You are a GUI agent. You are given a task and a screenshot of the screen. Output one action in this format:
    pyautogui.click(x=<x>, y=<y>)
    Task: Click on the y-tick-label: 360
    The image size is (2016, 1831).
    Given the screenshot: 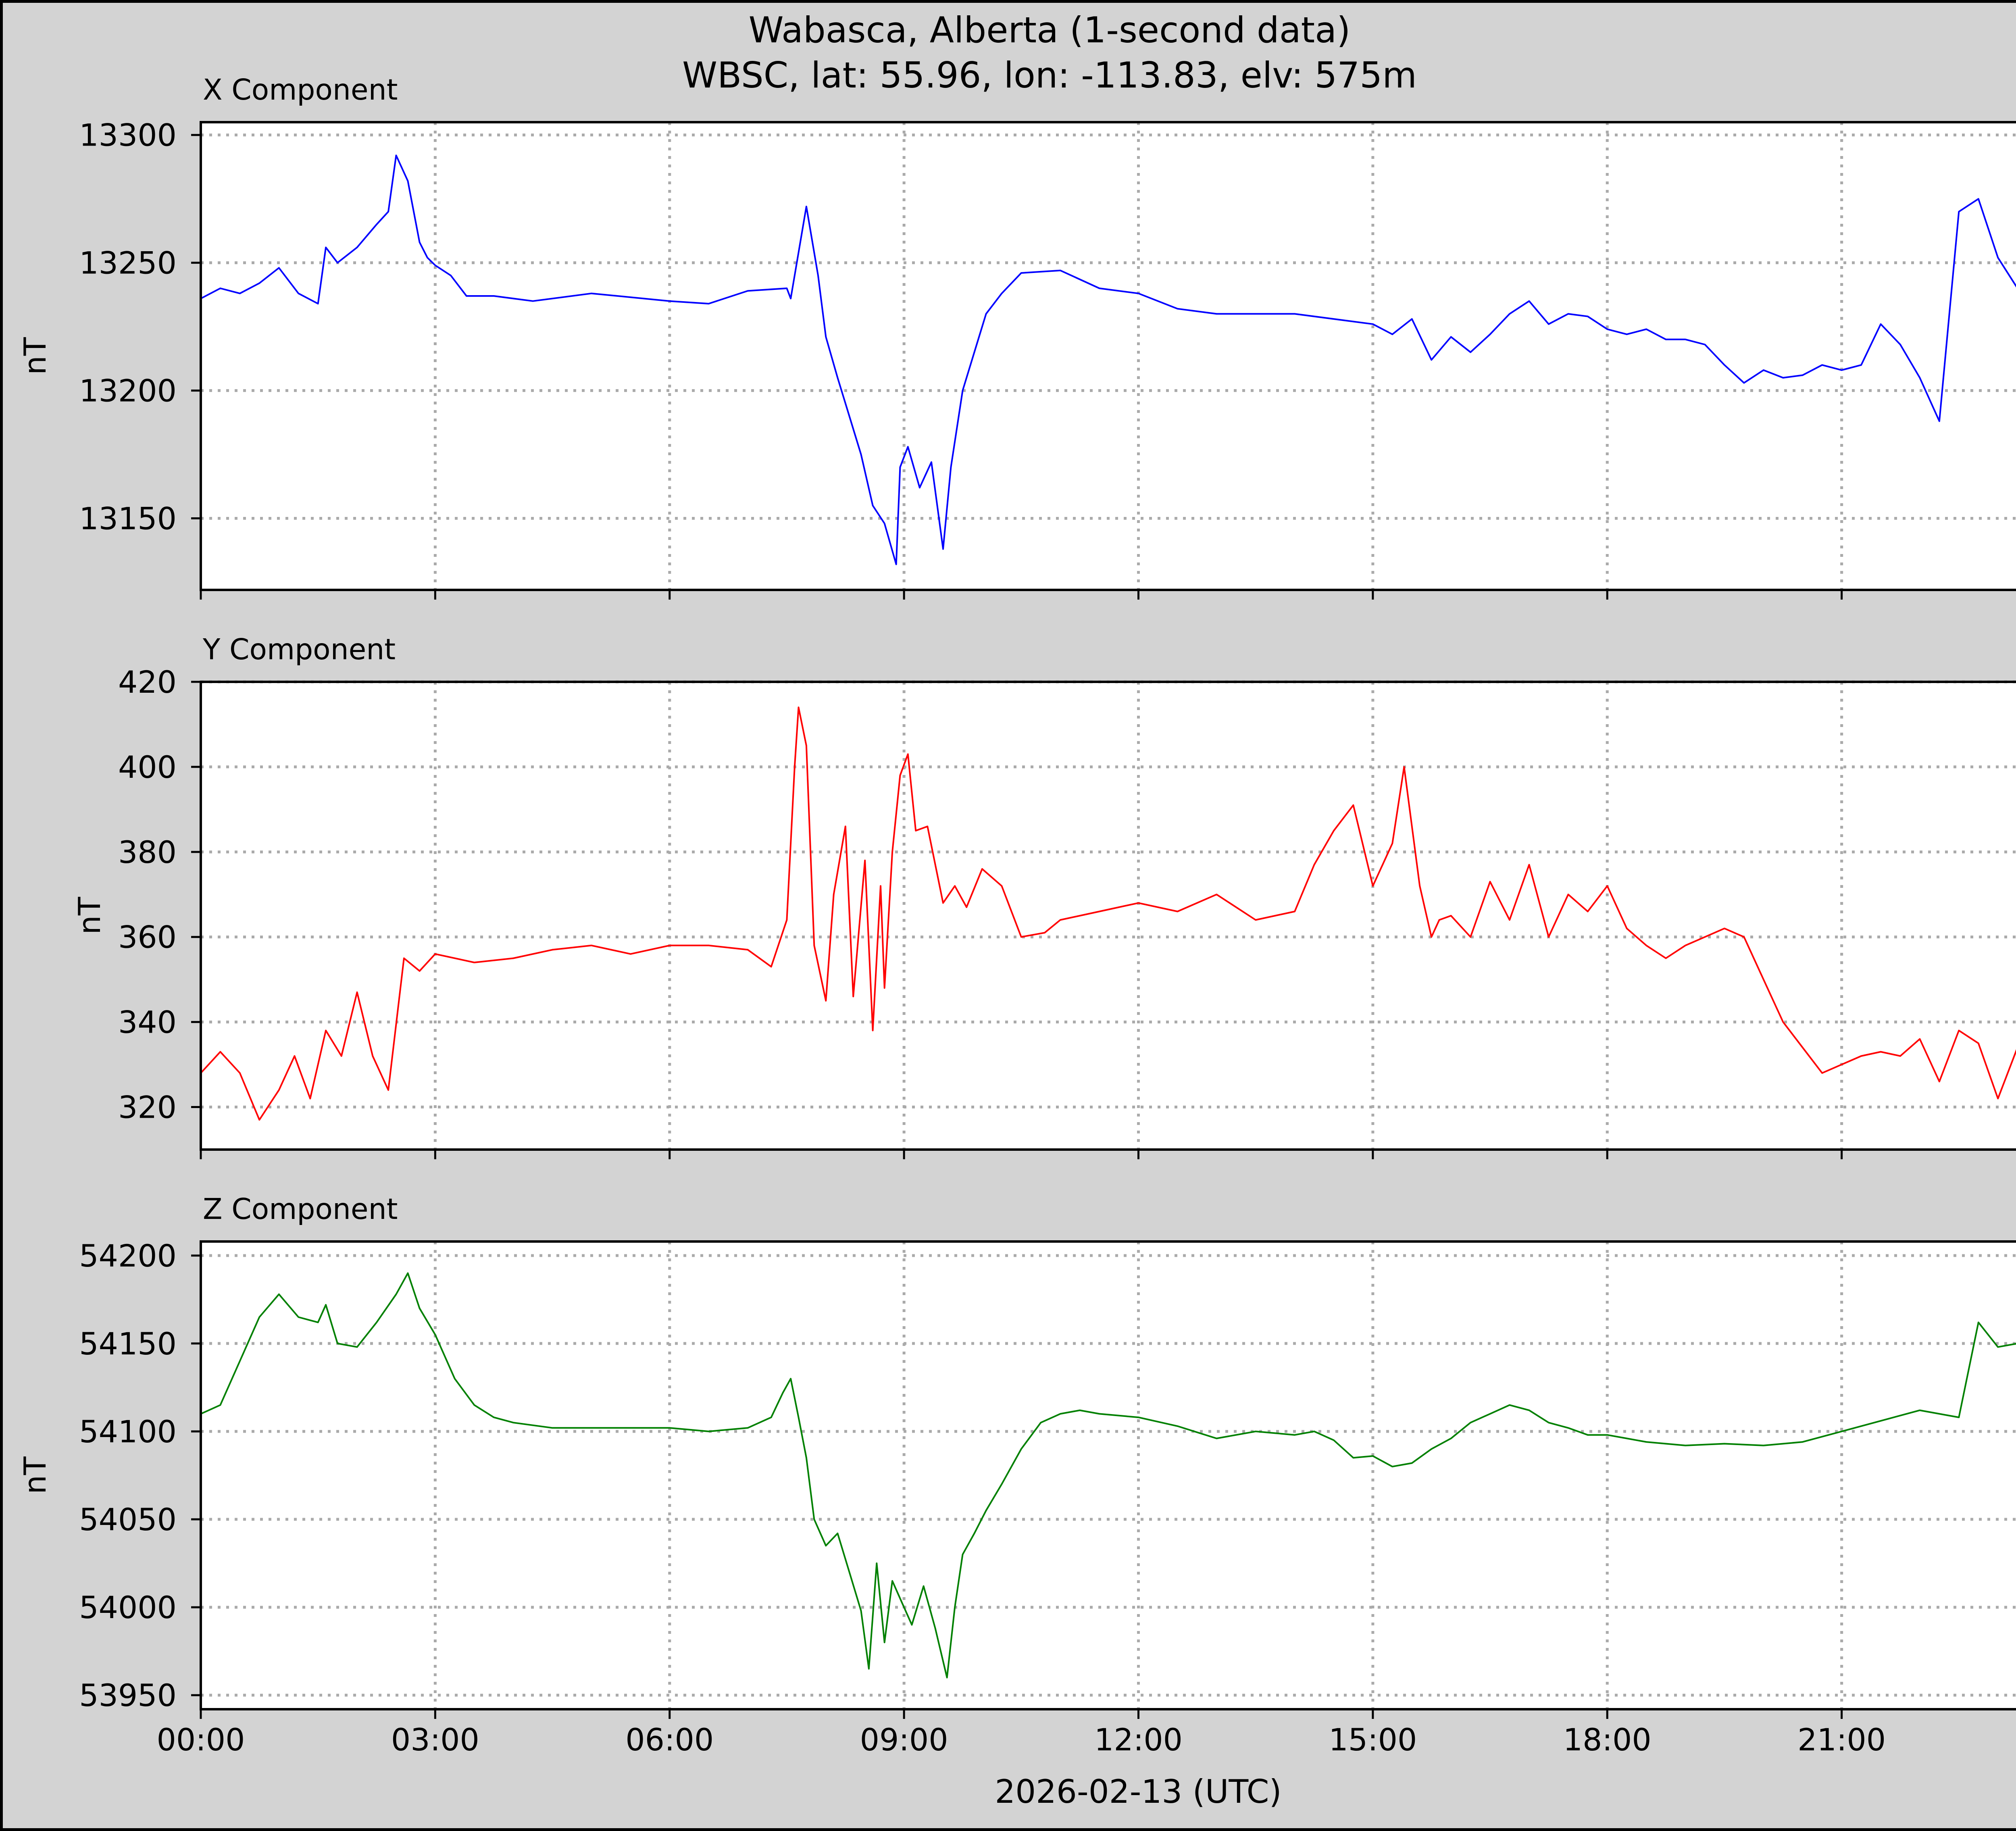 What is the action you would take?
    pyautogui.click(x=147, y=937)
    